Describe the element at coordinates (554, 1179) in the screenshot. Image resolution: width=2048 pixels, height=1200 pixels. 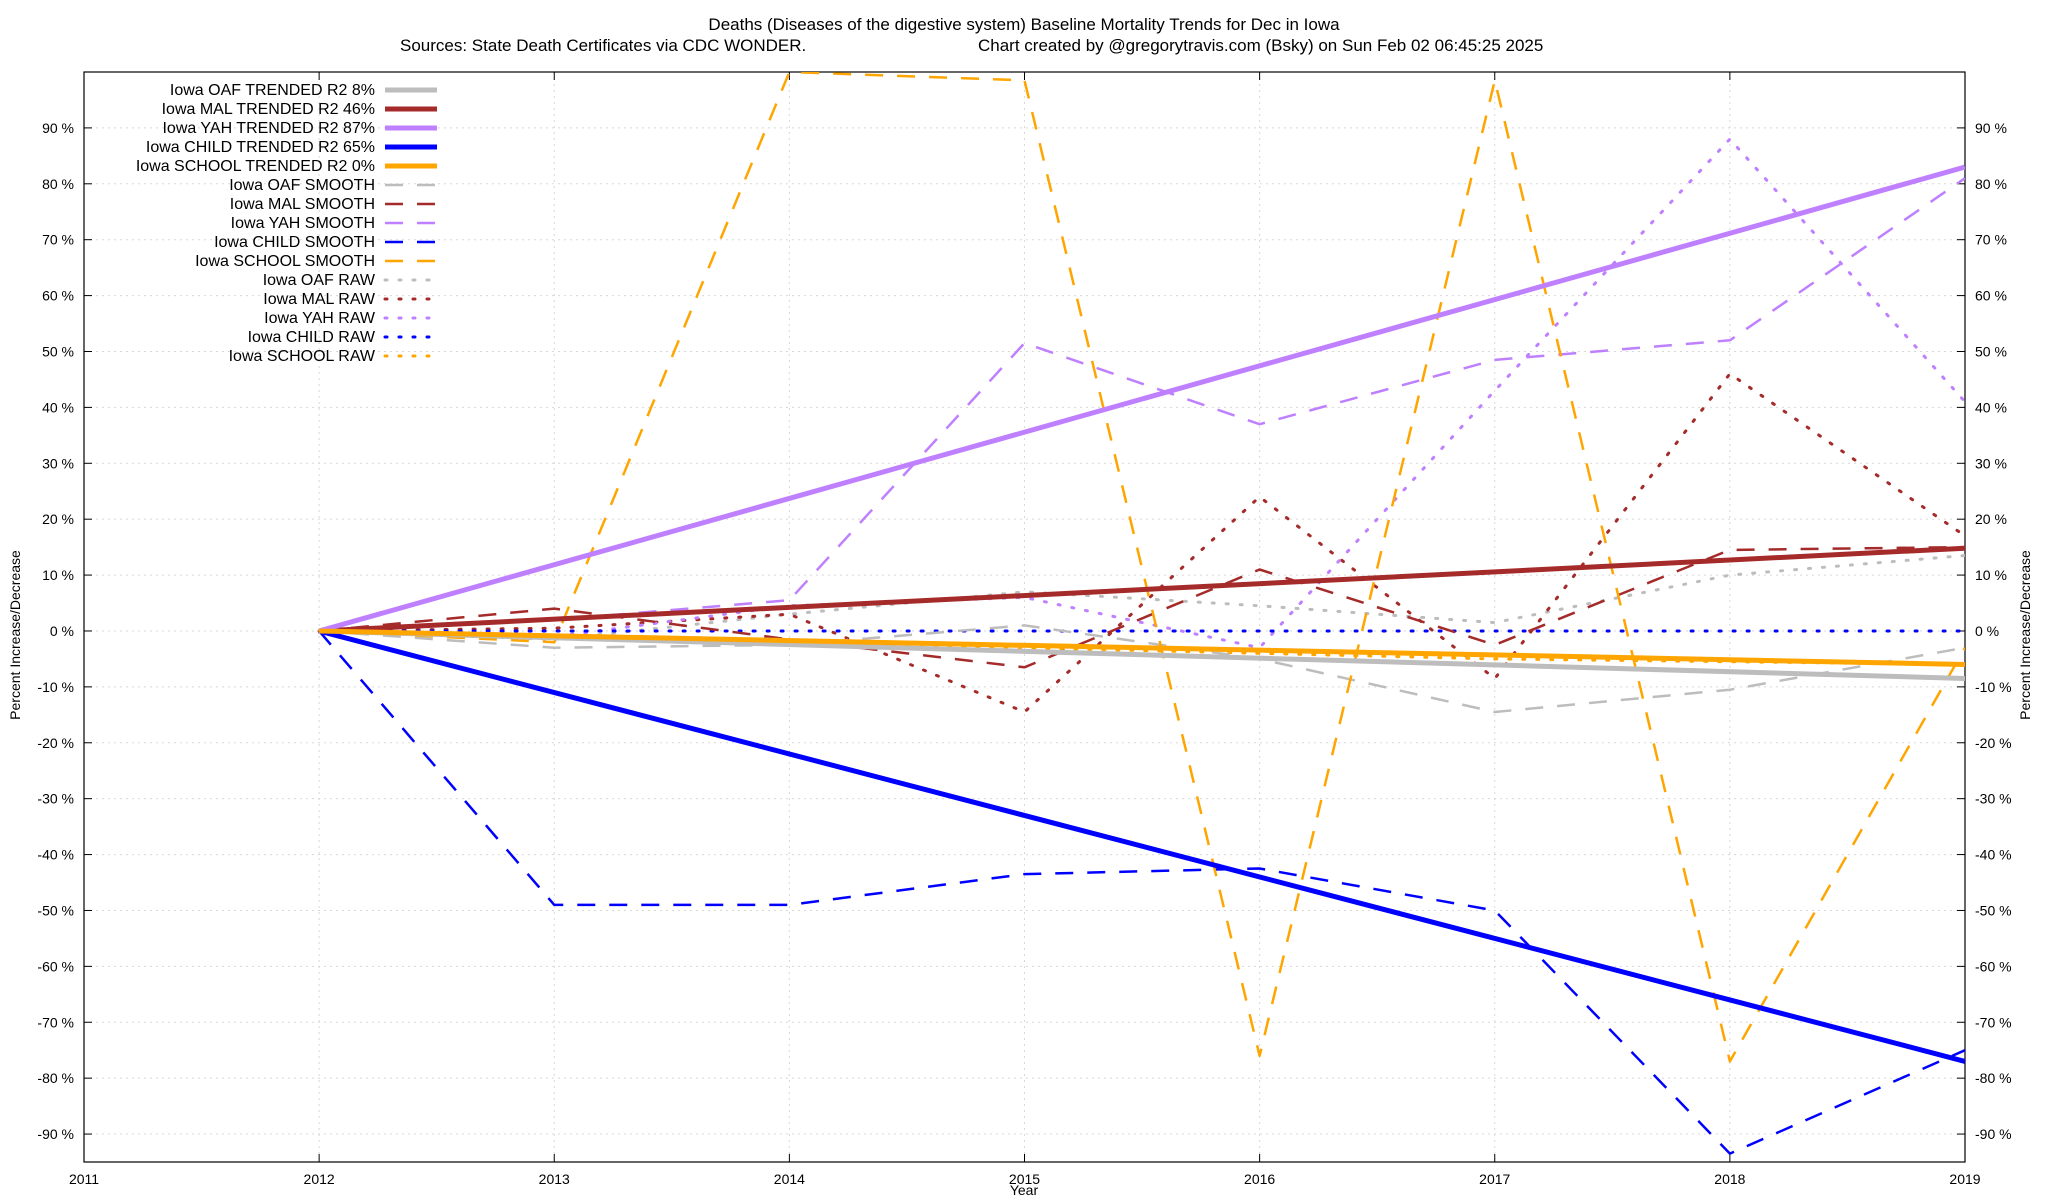
I see `x-tick-label: 2013` at that location.